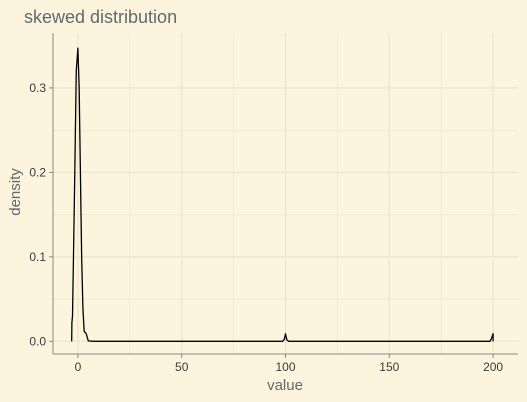  What do you see at coordinates (285, 367) in the screenshot?
I see `x-tick-label: 100` at bounding box center [285, 367].